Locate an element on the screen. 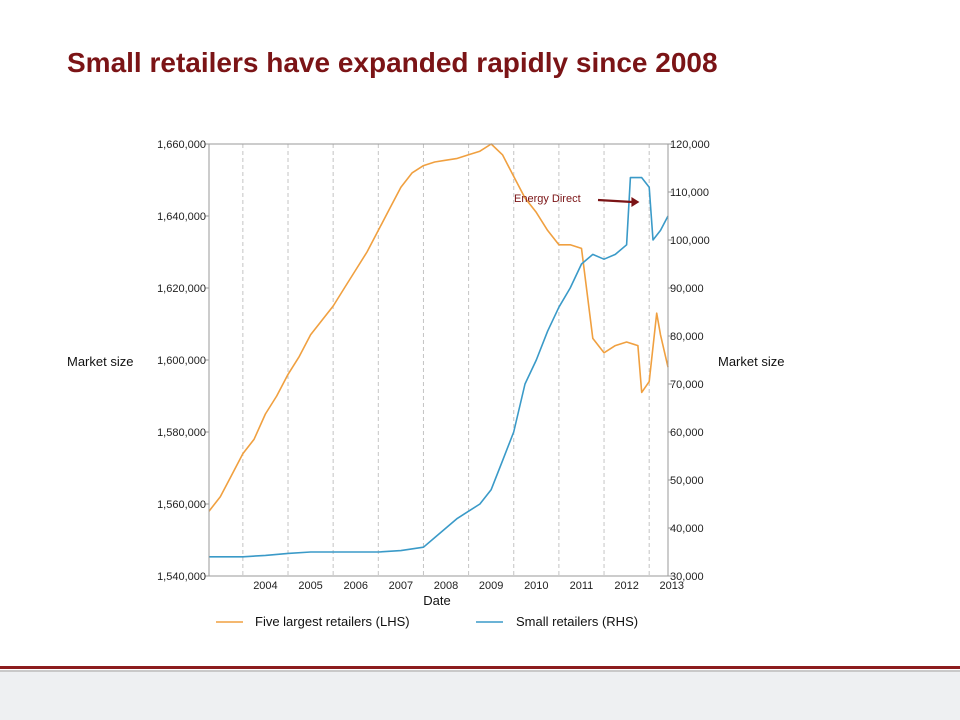 The height and width of the screenshot is (720, 960). x-axis-label: Date is located at coordinates (436, 600).